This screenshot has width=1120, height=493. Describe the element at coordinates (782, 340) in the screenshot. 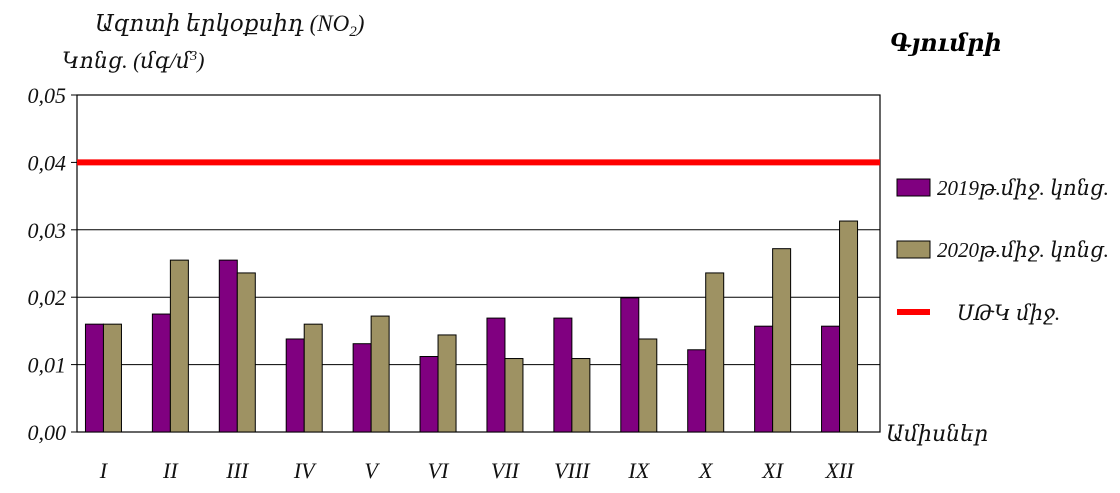

I see `bar-2020-XI` at that location.